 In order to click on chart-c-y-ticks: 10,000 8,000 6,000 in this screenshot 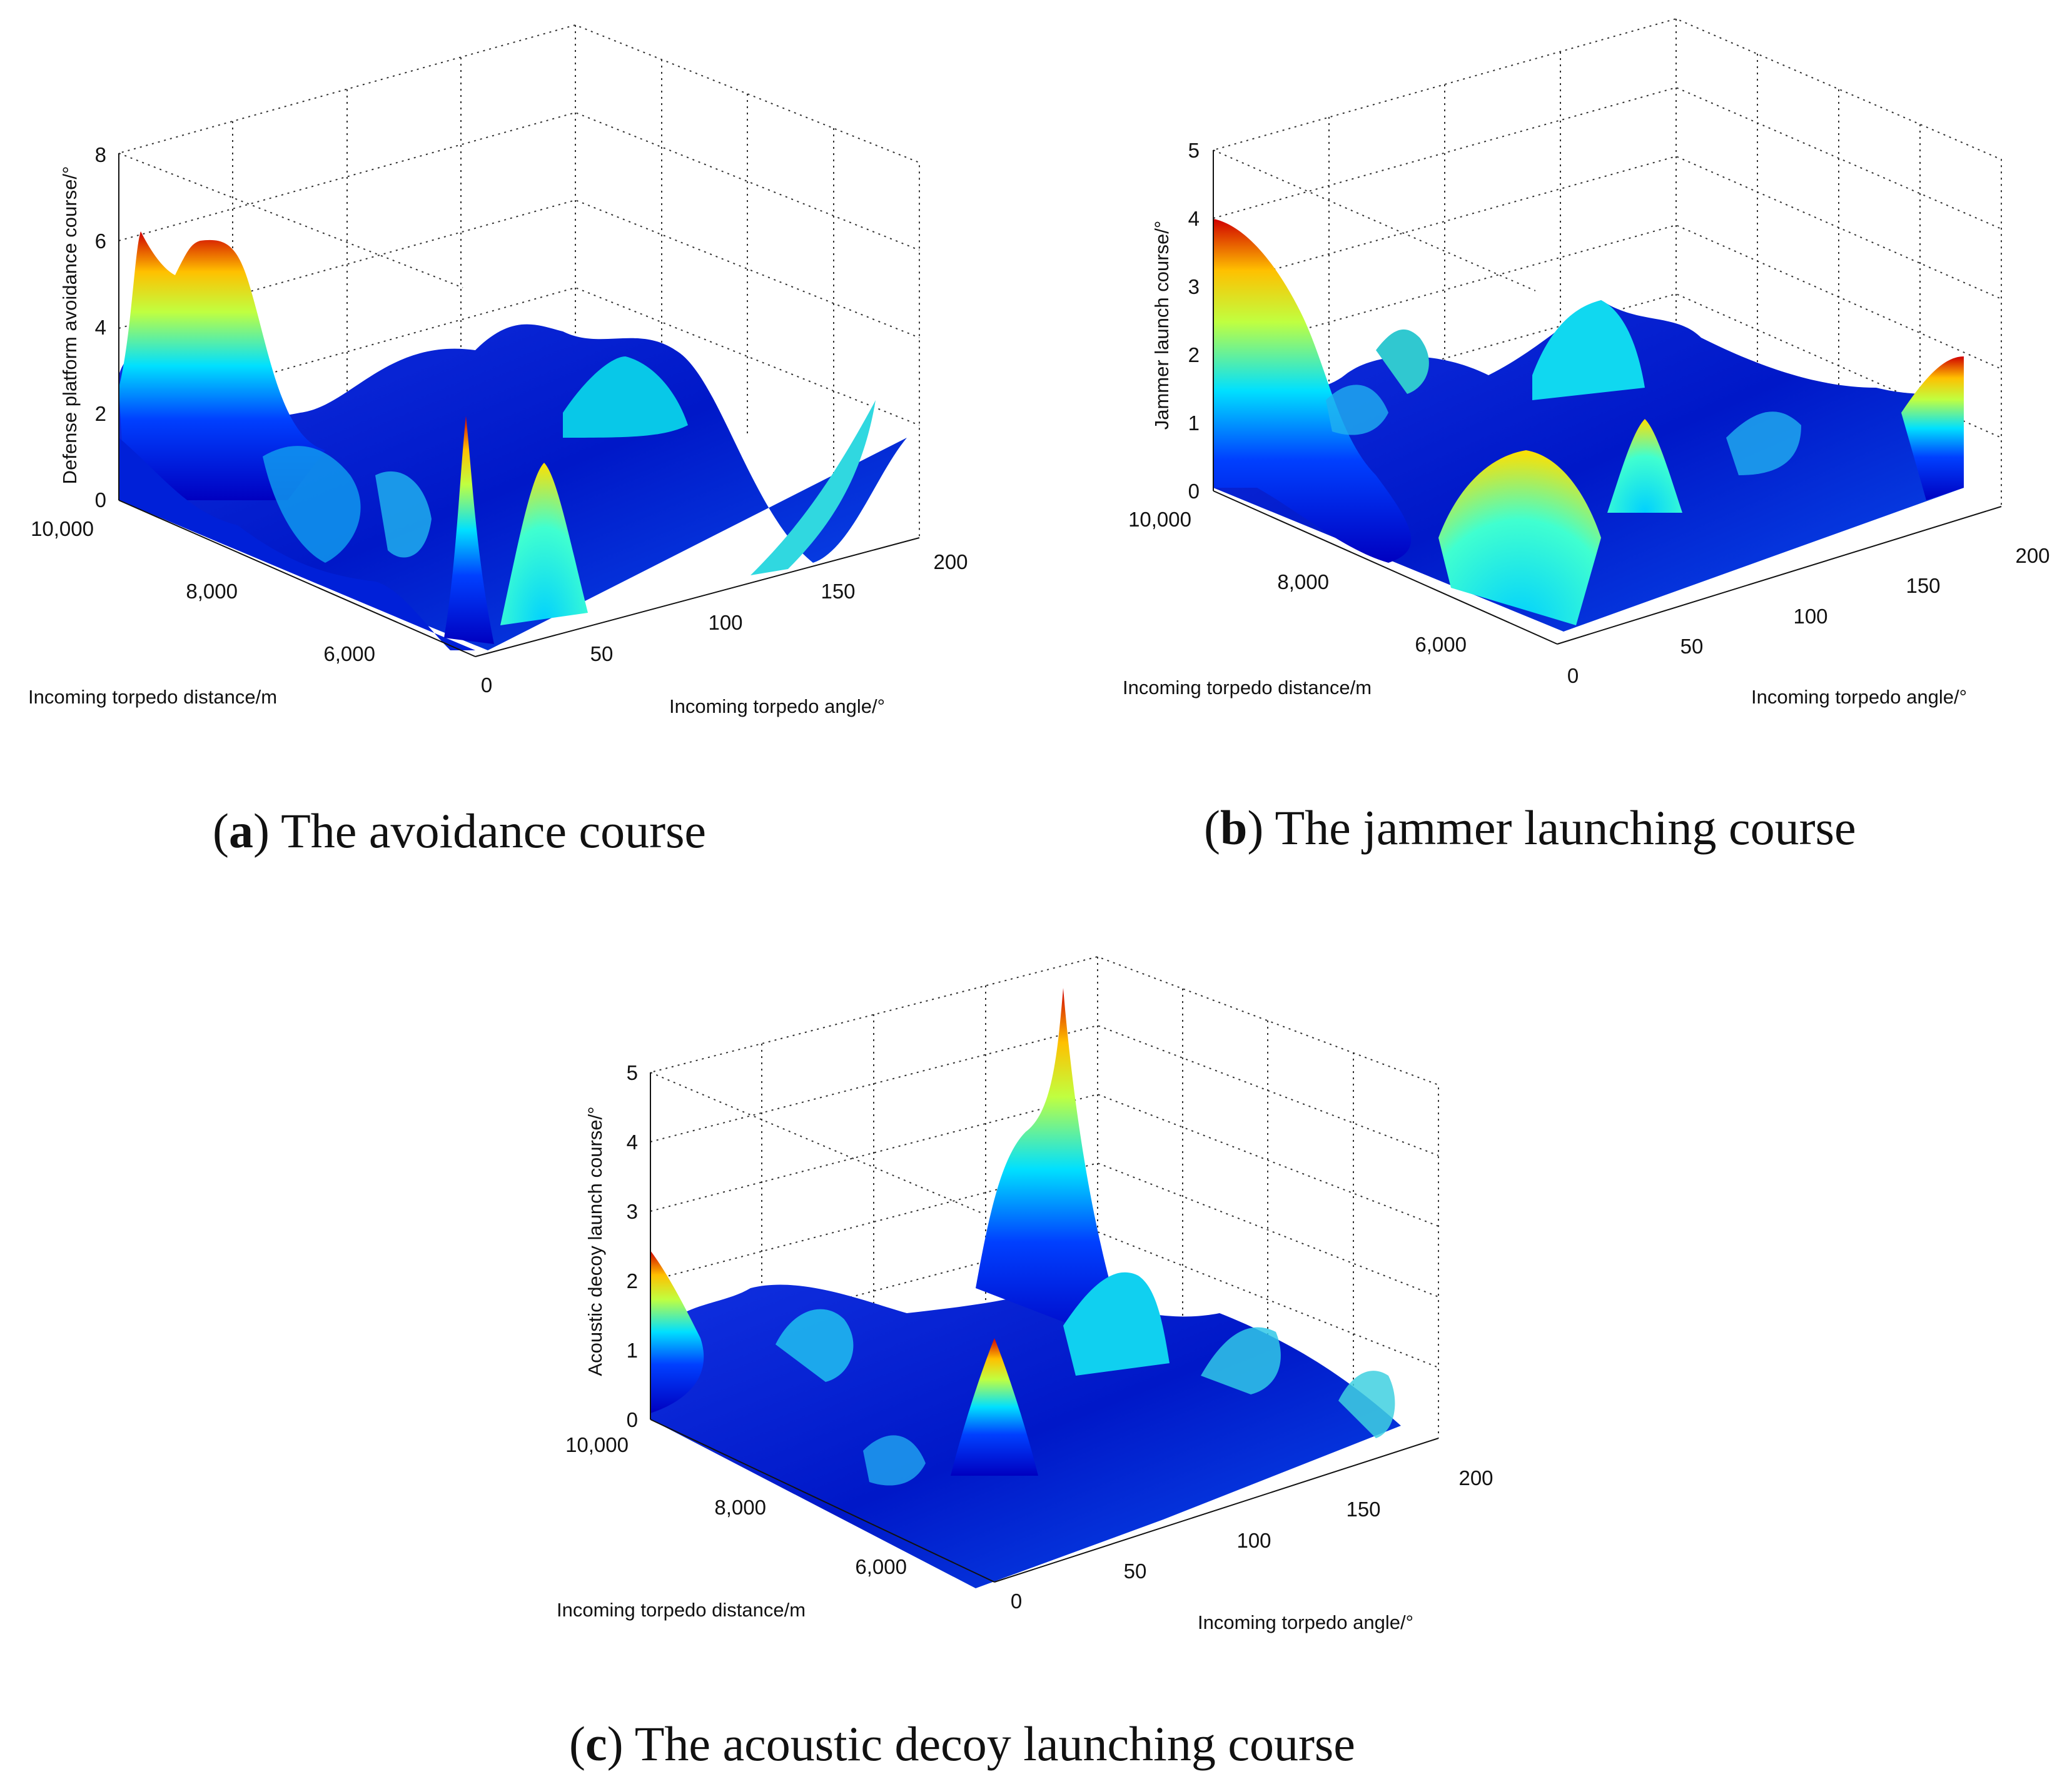, I will do `click(736, 1505)`.